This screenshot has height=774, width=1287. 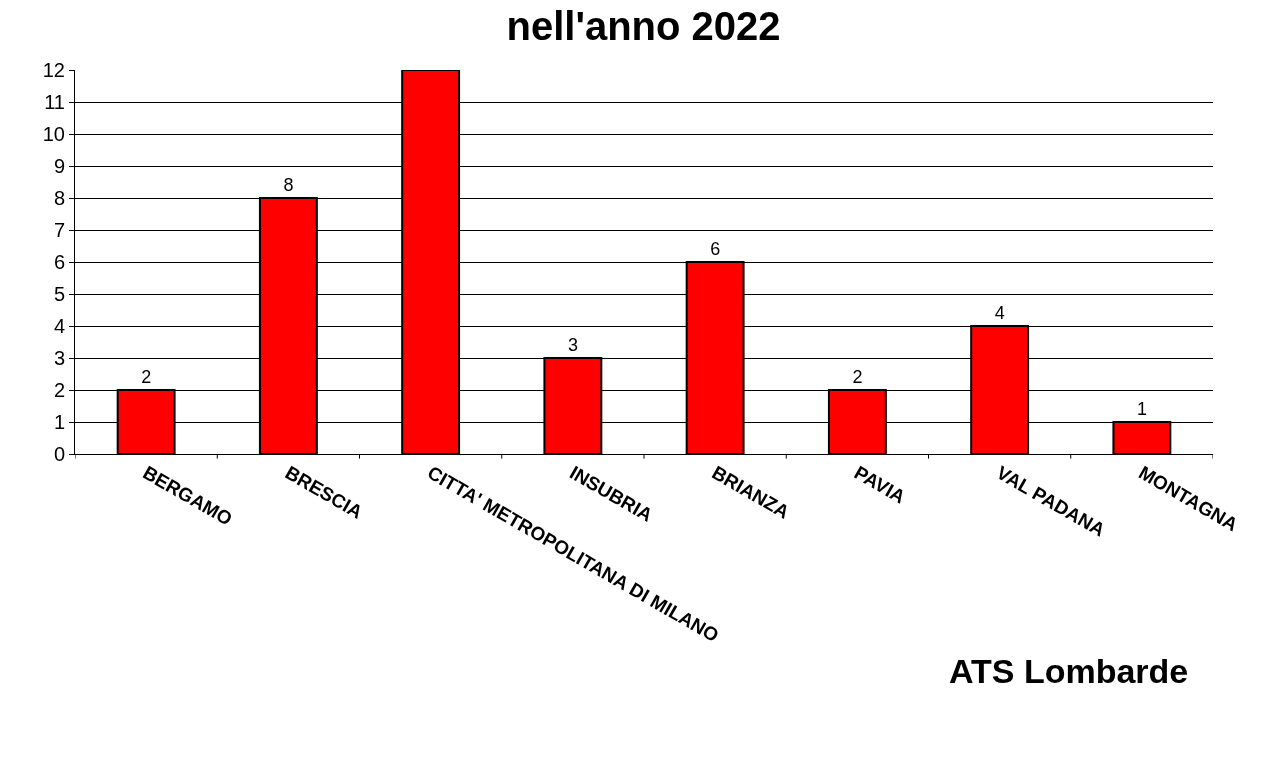 I want to click on y-tick-label: 5, so click(x=59, y=294).